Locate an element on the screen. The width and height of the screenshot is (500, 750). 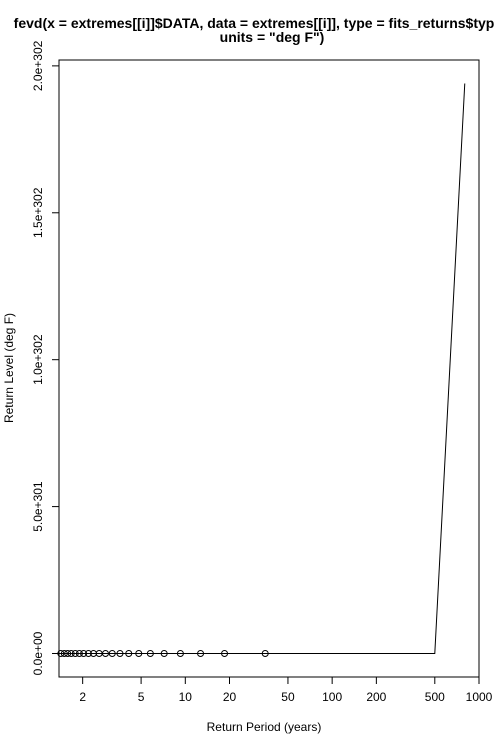
y-tick-label: 0.0e+00 is located at coordinates (38, 653).